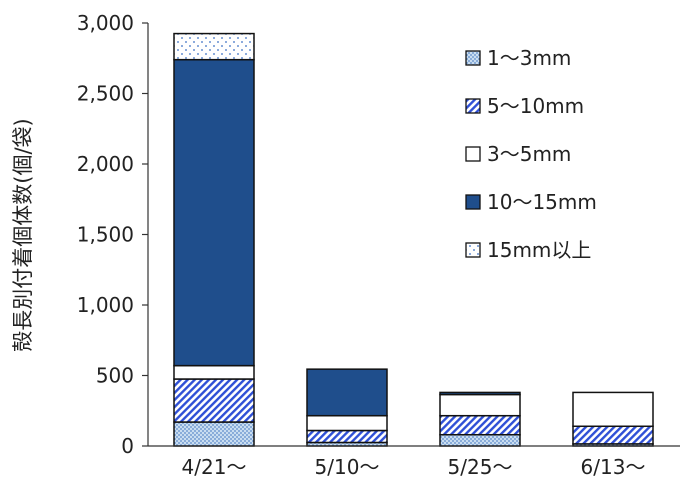 The width and height of the screenshot is (680, 496). What do you see at coordinates (115, 376) in the screenshot?
I see `y-tick-label: 500` at bounding box center [115, 376].